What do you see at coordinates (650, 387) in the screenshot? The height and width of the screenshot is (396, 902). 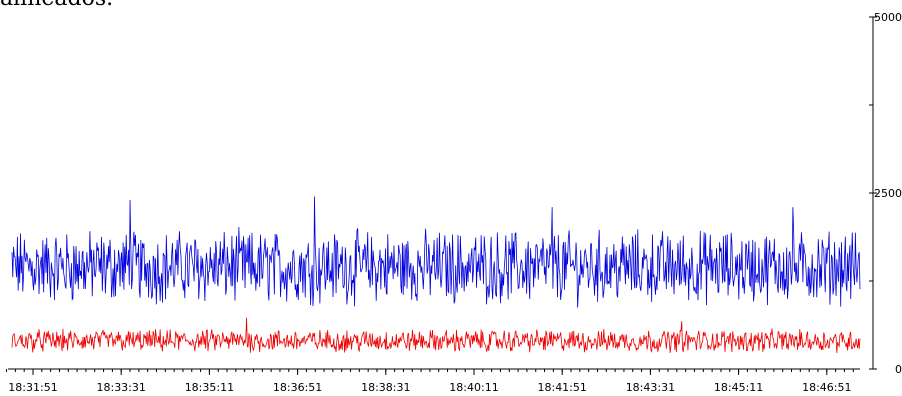 I see `x-tick-label: 18:43:31` at bounding box center [650, 387].